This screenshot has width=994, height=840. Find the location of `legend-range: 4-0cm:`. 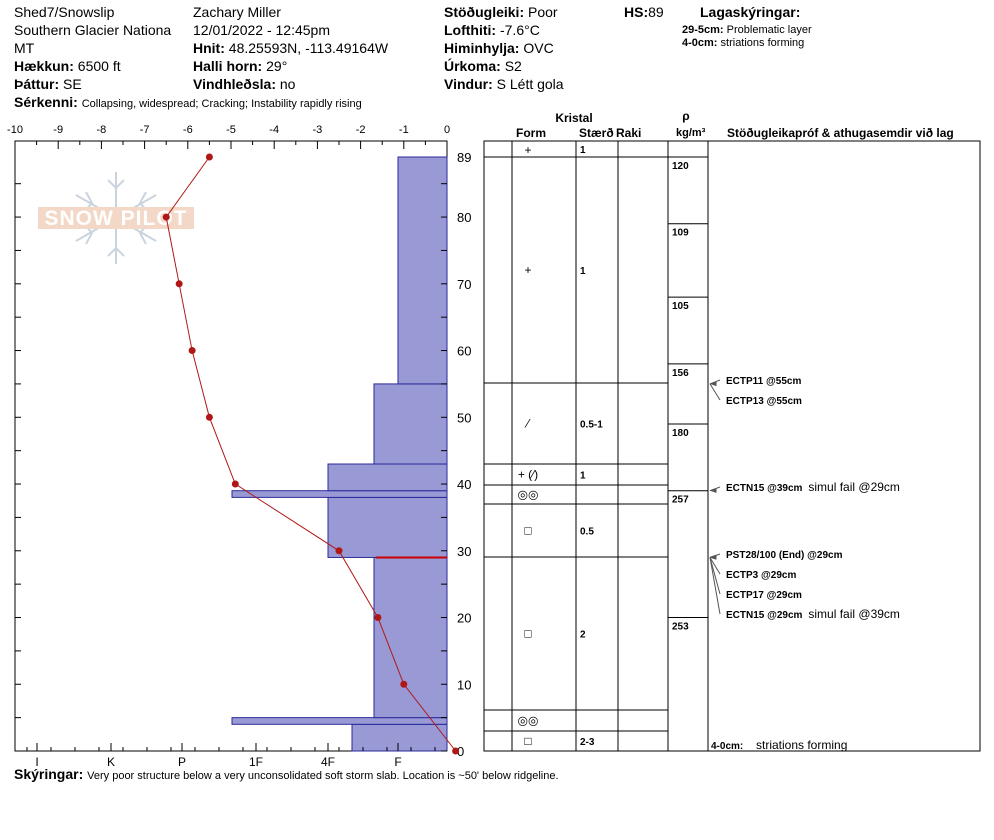

legend-range: 4-0cm: is located at coordinates (700, 43).